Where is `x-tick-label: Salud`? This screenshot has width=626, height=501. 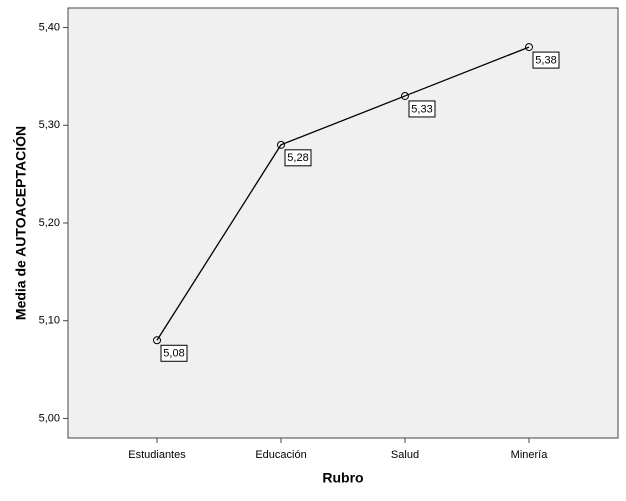
x-tick-label: Salud is located at coordinates (405, 455).